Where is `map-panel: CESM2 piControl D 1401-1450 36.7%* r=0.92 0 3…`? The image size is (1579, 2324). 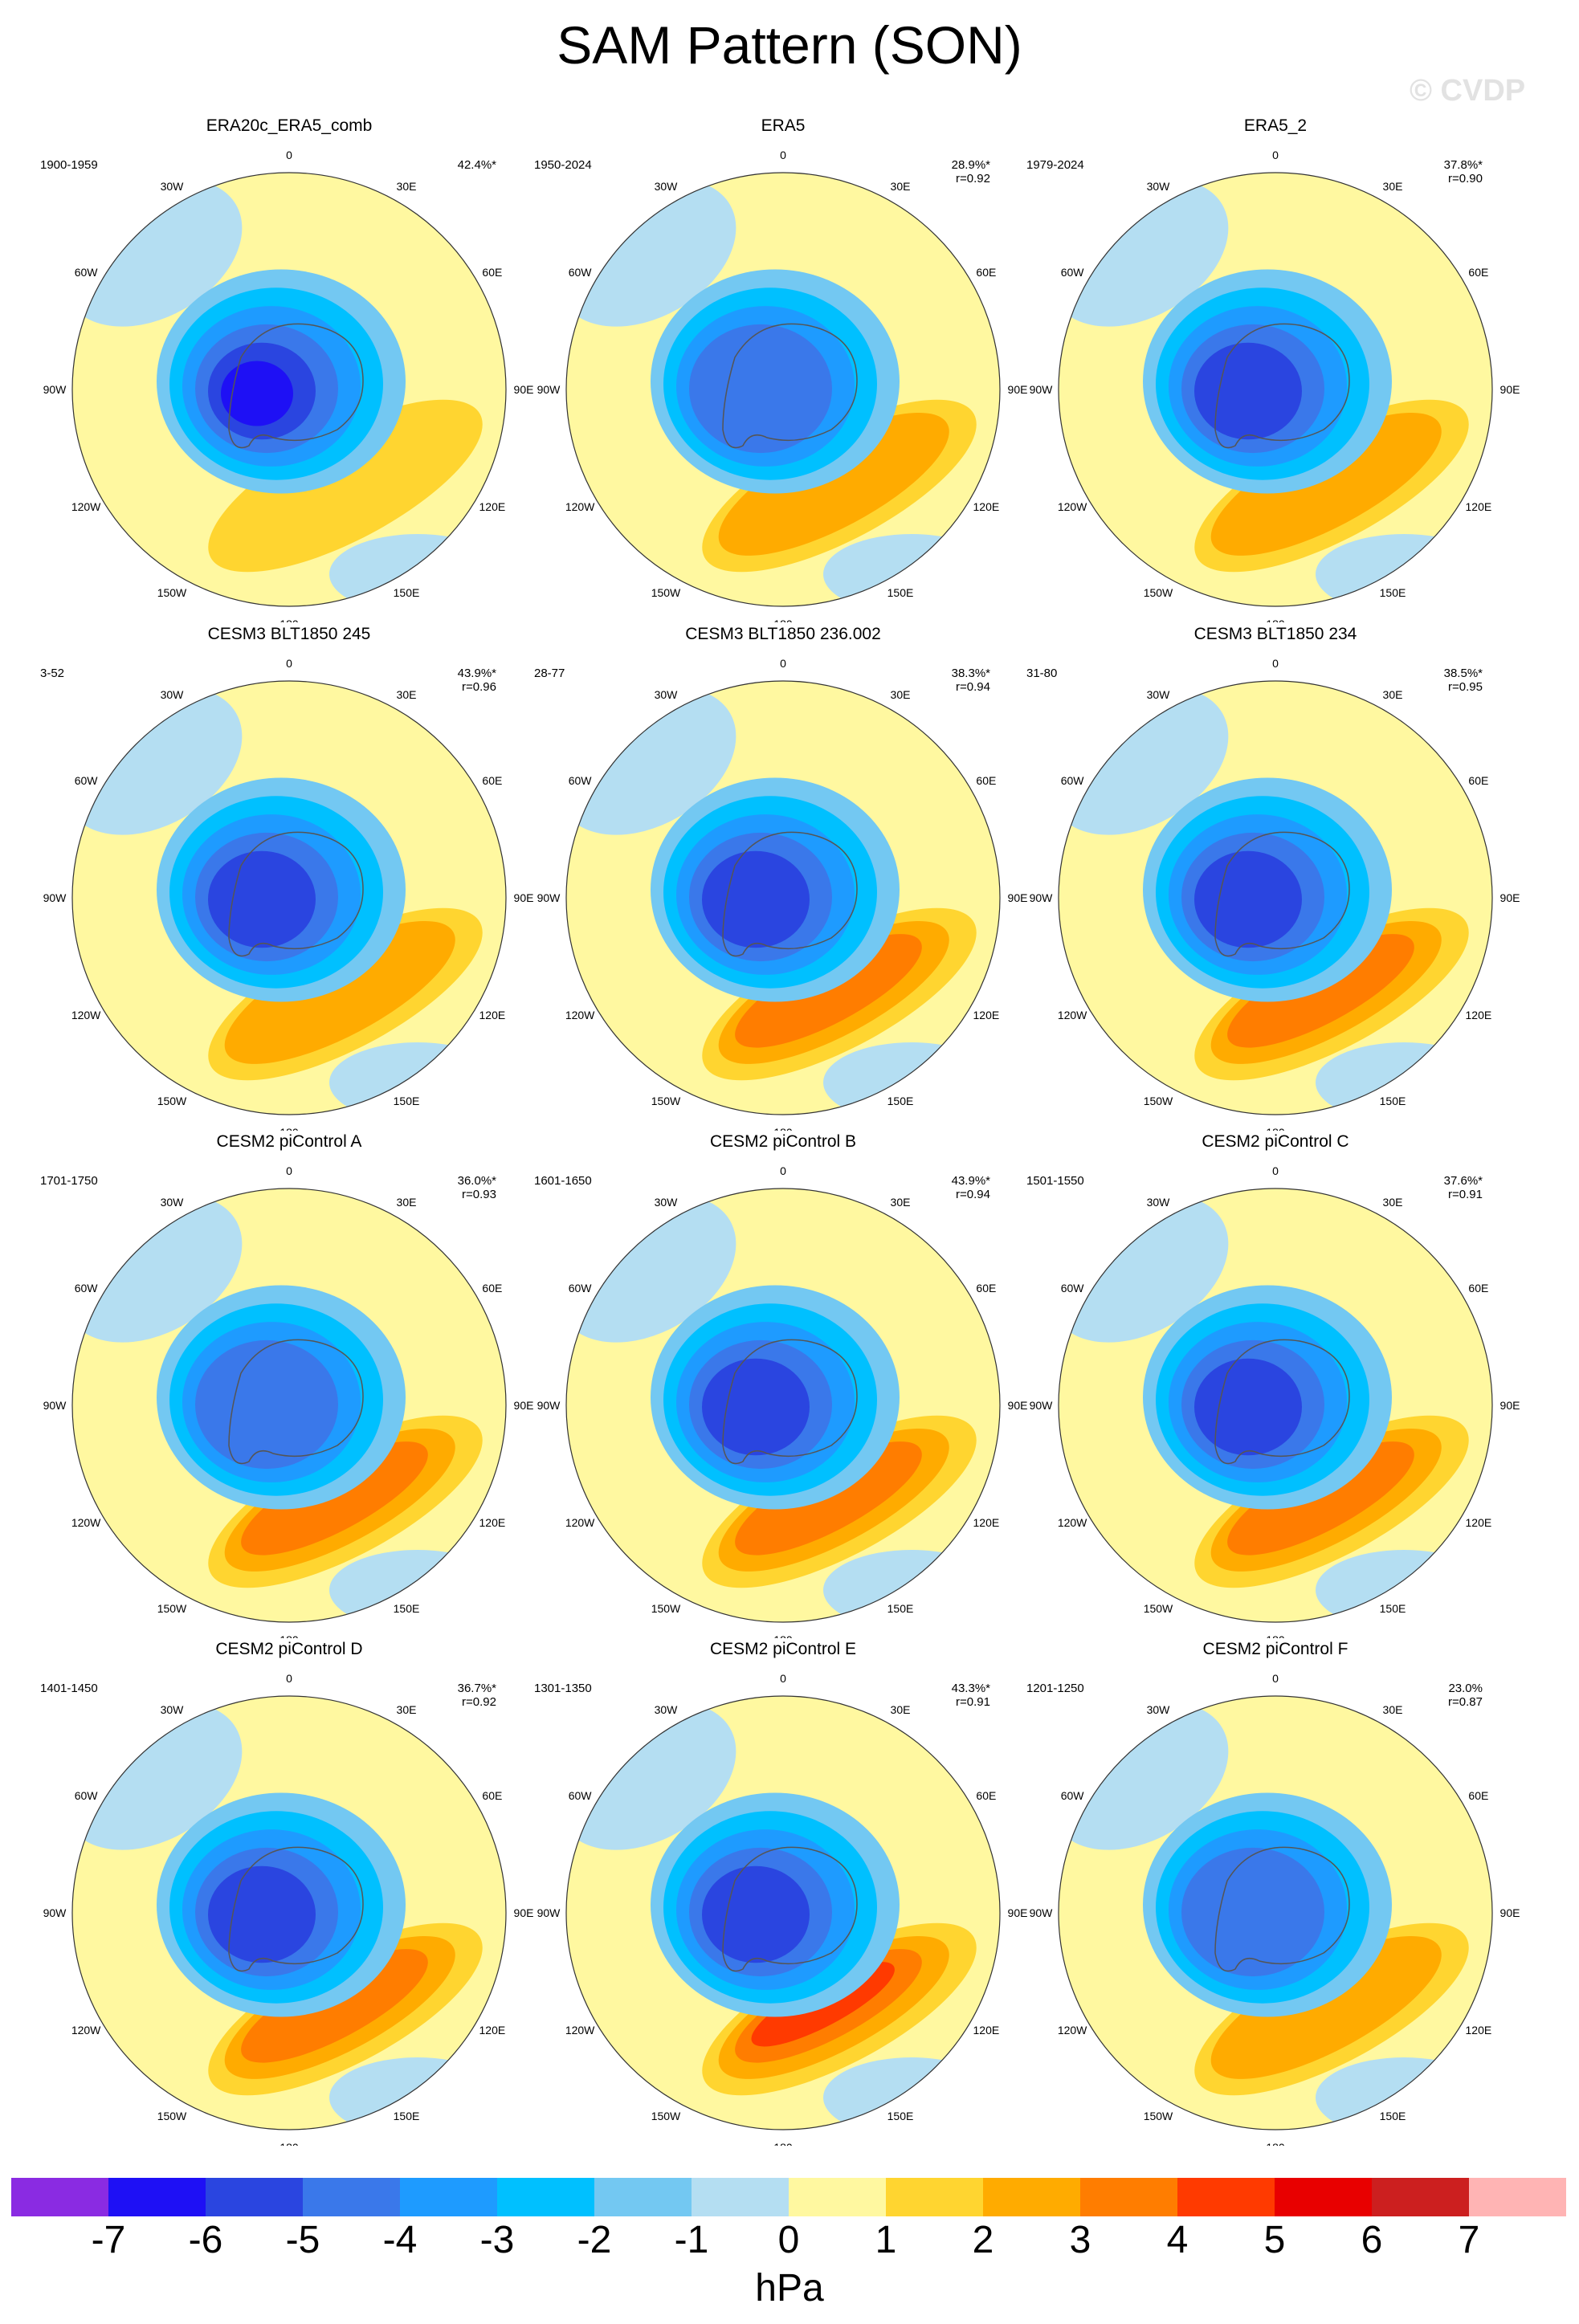 map-panel: CESM2 piControl D 1401-1450 36.7%* r=0.92 0 3… is located at coordinates (289, 1893).